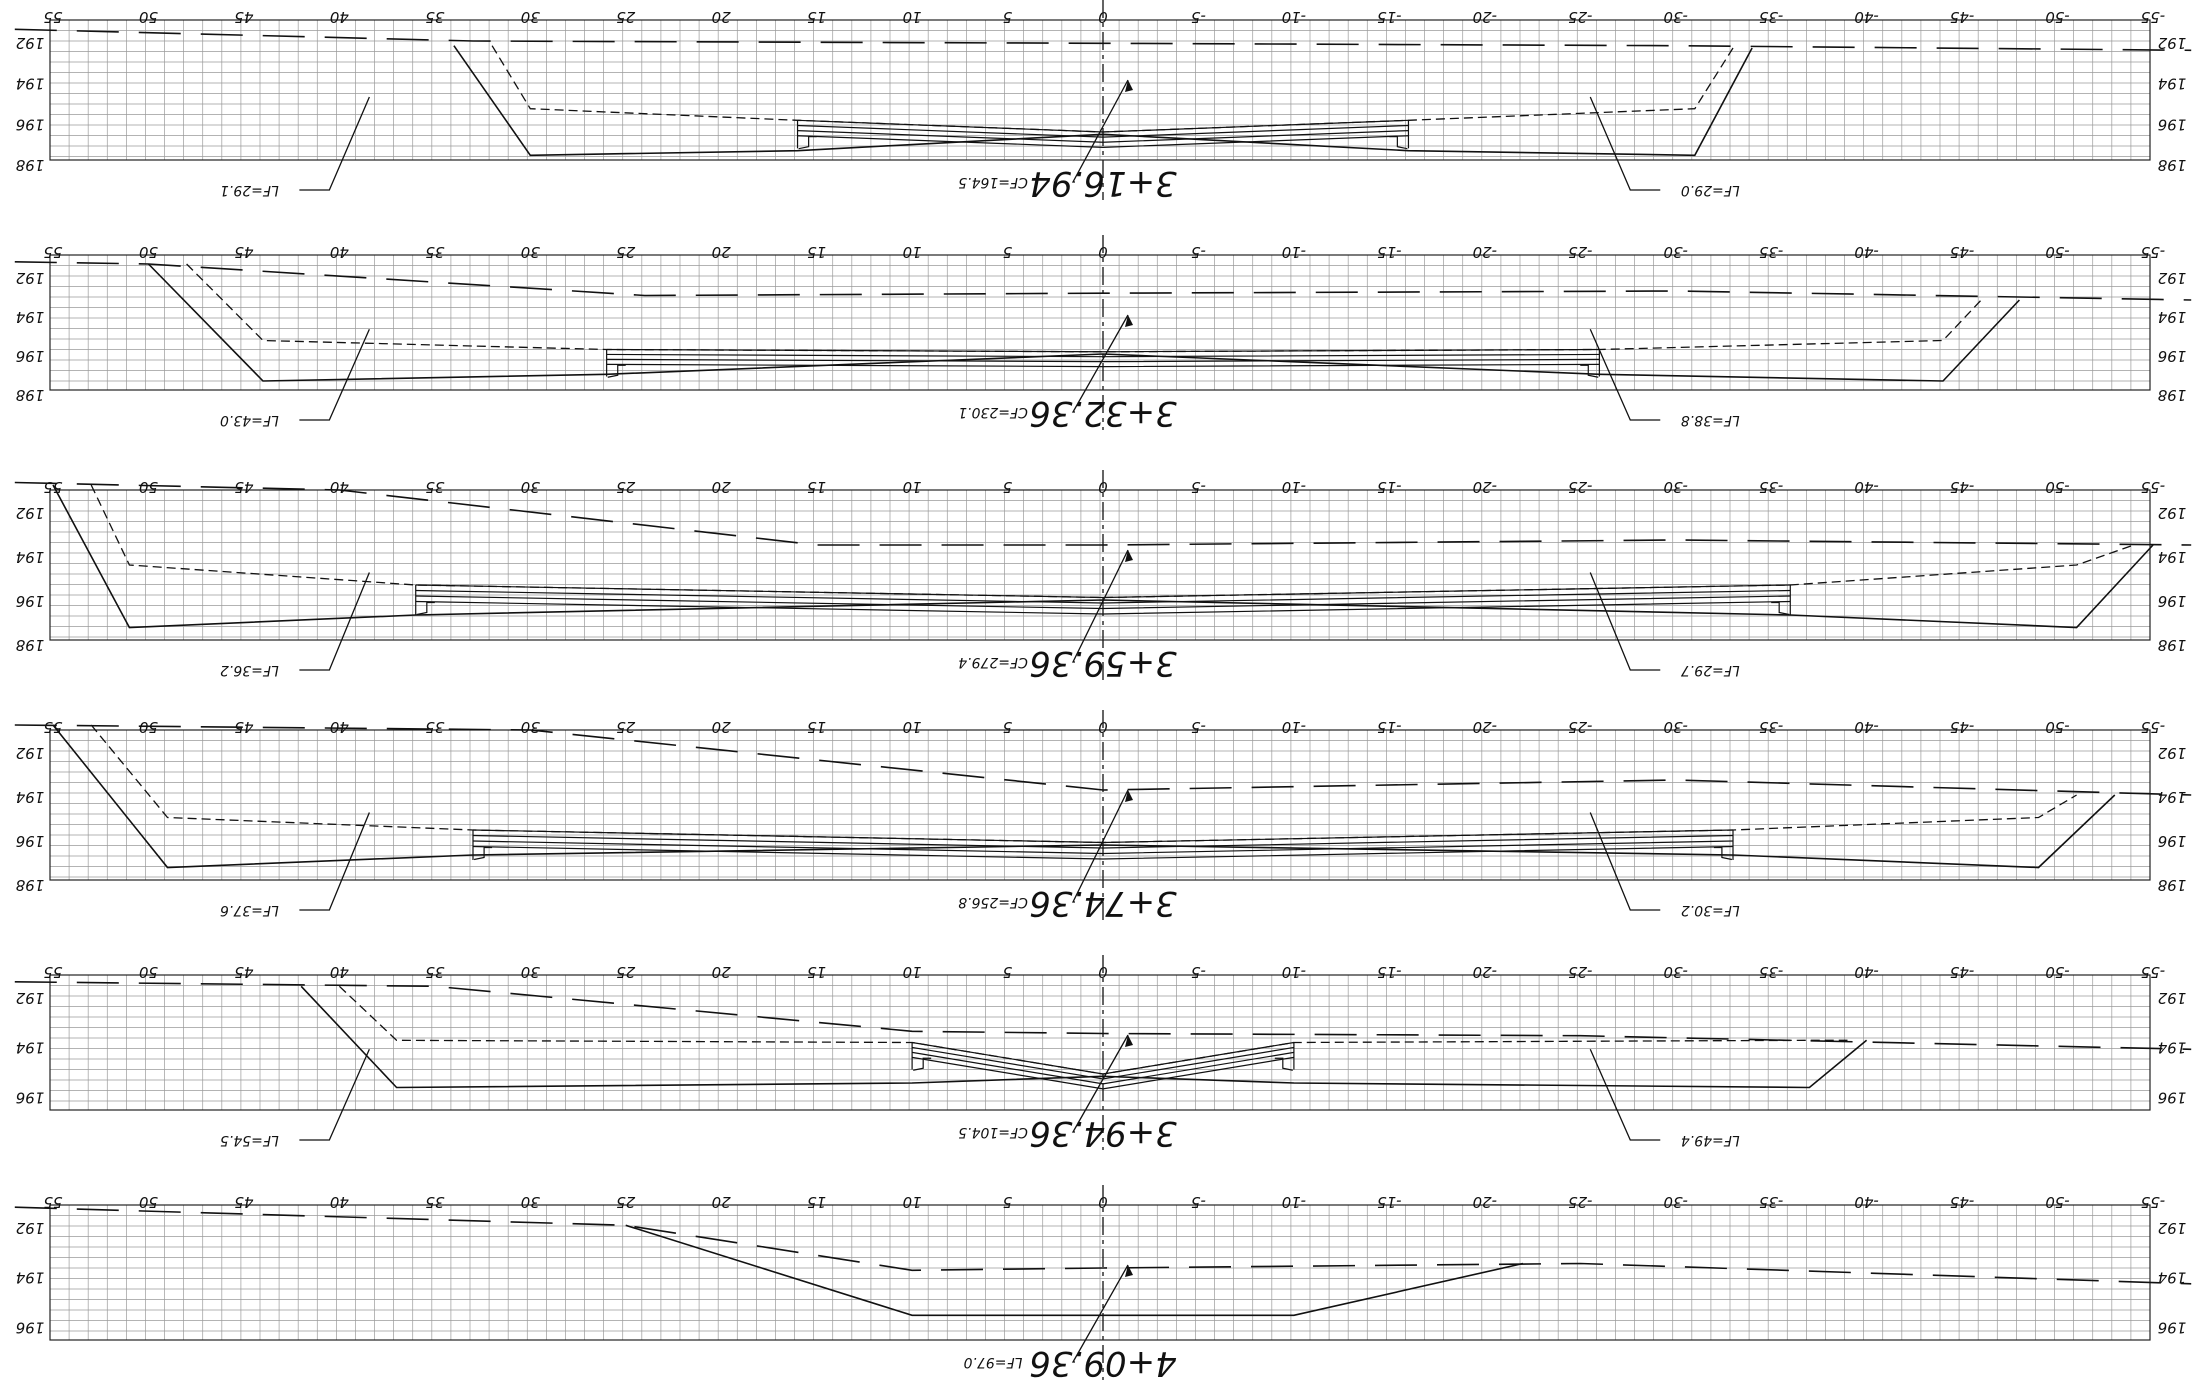  I want to click on cut-fill-label: CF=104.5, so click(993, 1132).